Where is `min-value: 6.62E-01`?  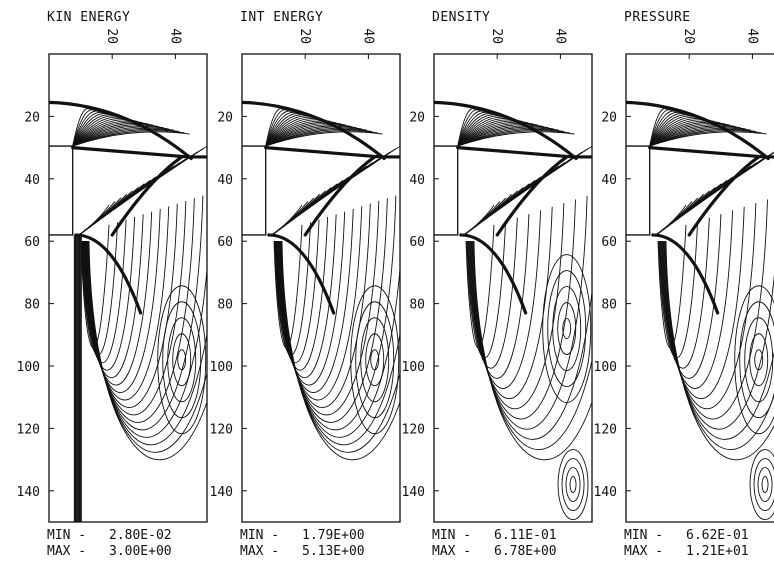 min-value: 6.62E-01 is located at coordinates (717, 535).